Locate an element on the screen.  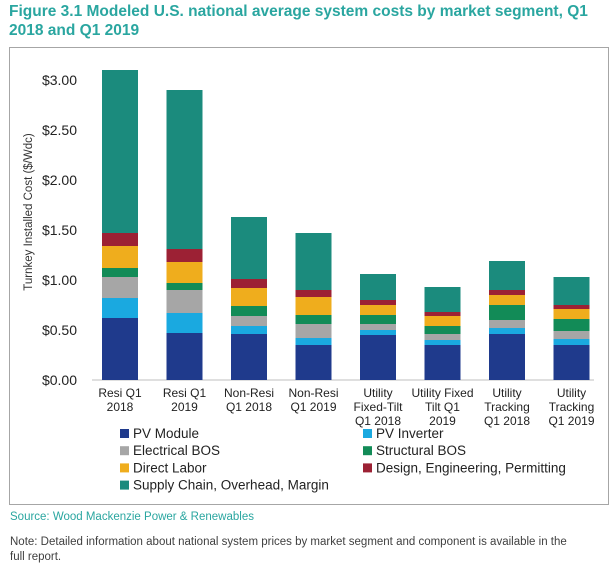
legend-label-supply-chain-overhead-margin: Supply Chain, Overhead, Margin is located at coordinates (231, 485).